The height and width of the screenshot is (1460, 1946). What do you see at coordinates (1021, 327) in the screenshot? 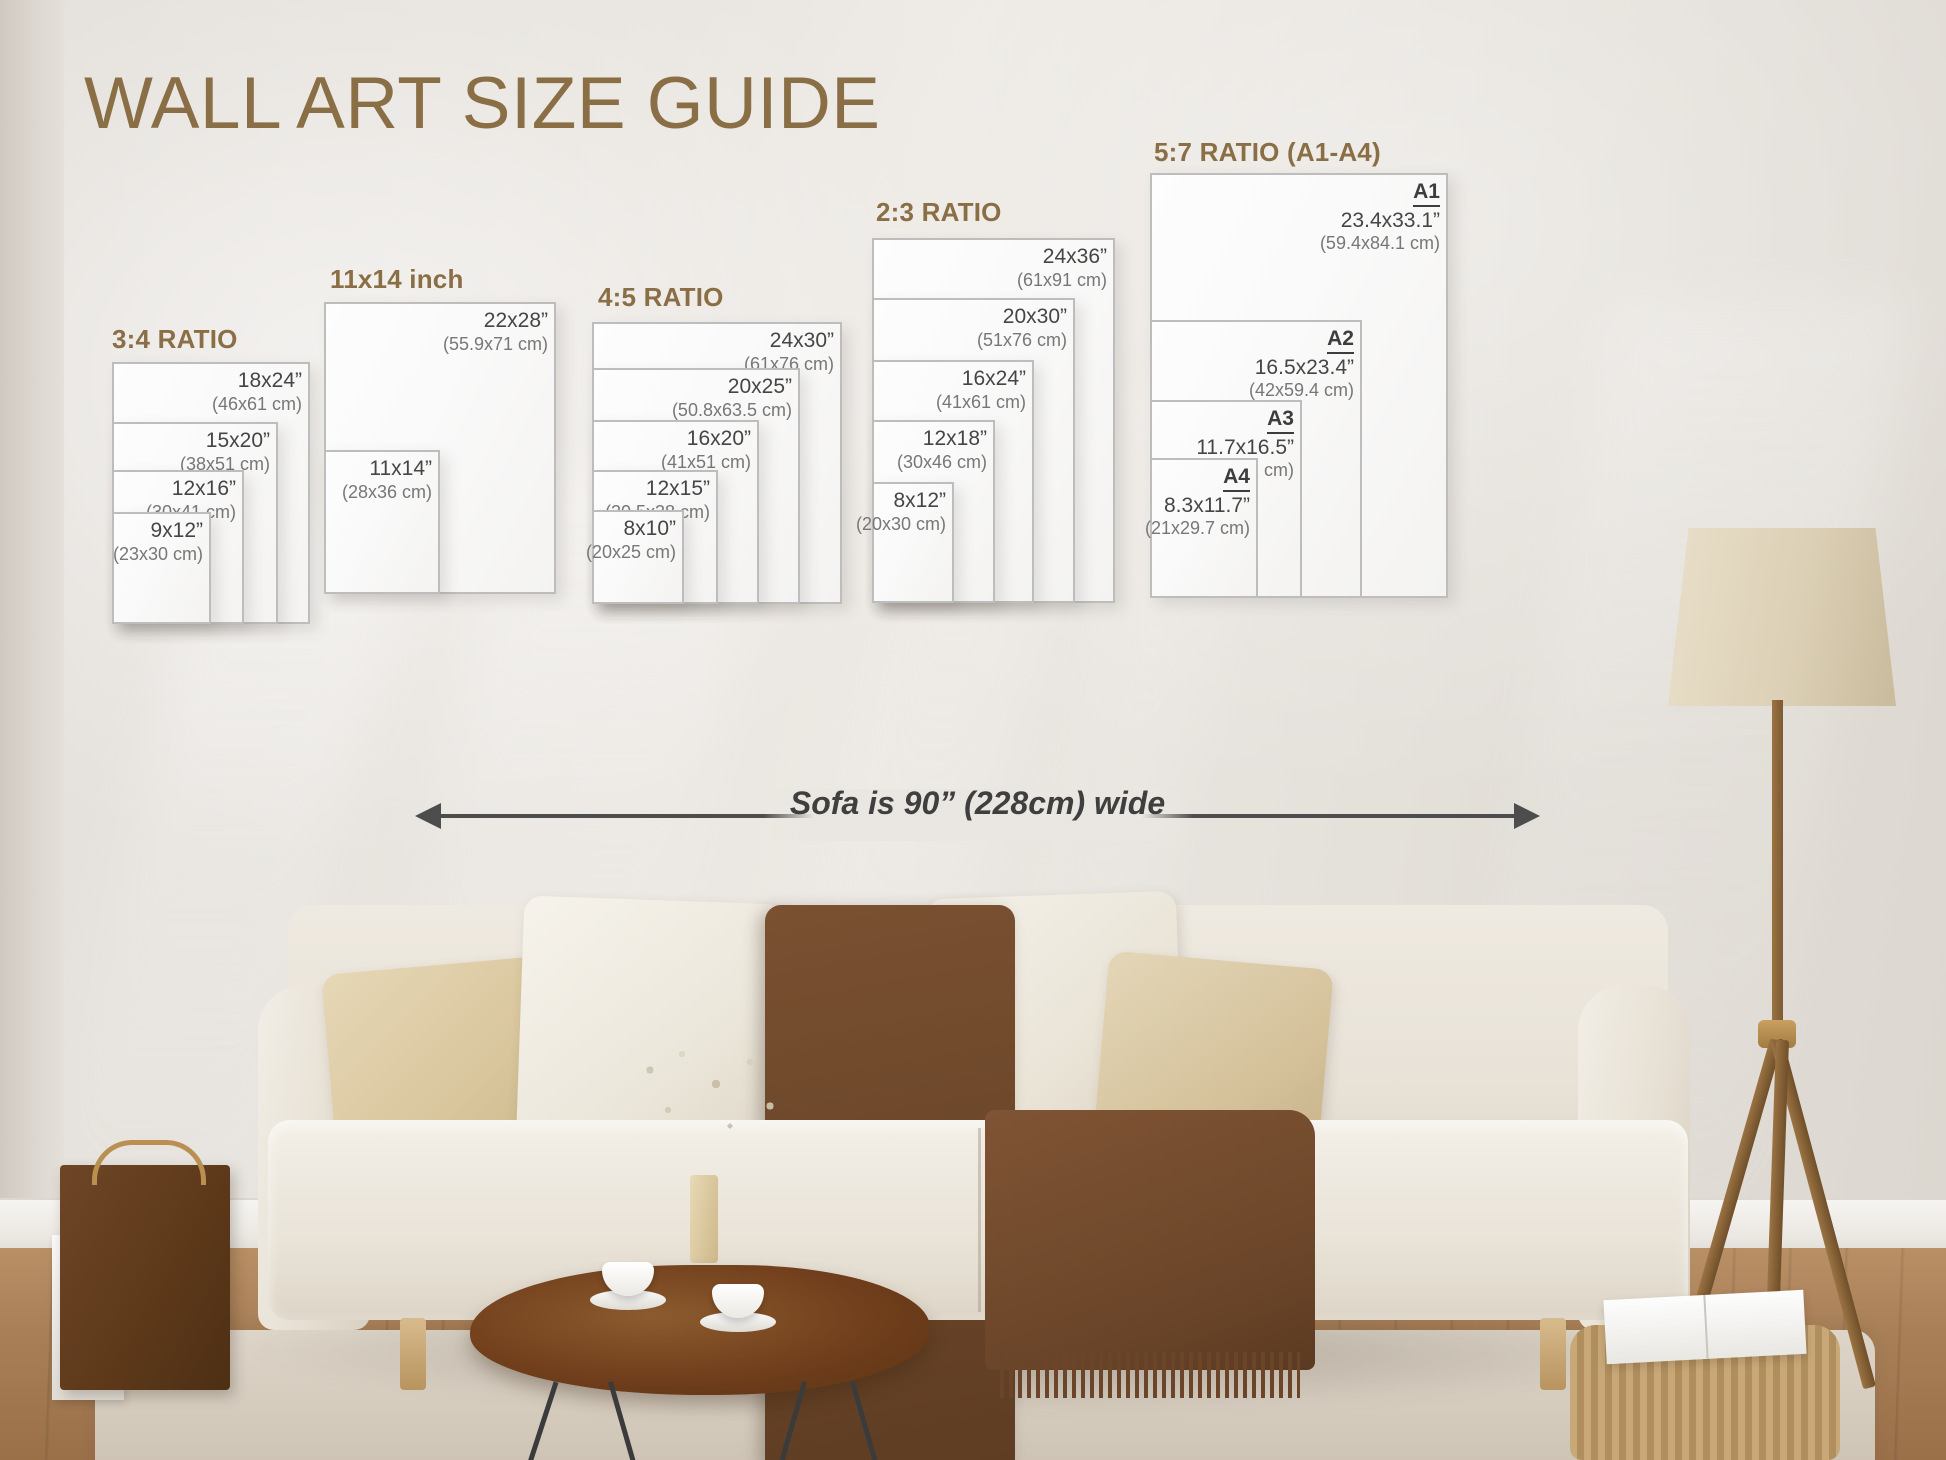
I see `frame-label: 20x30” (51x76 cm)` at bounding box center [1021, 327].